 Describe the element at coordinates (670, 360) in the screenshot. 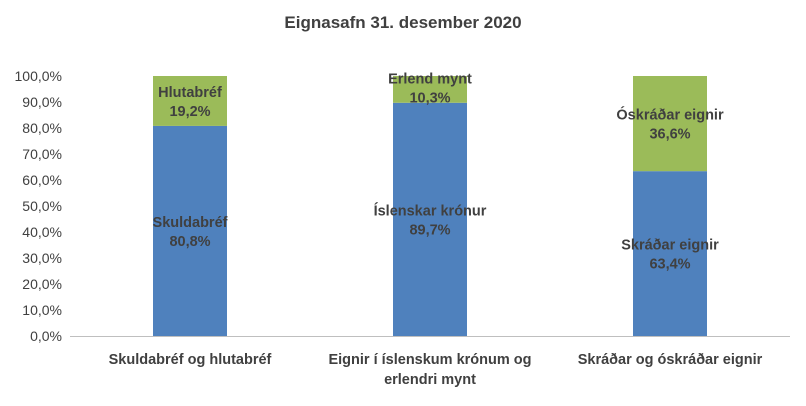

I see `x-tick-label: Skráðar og óskráðar eignir` at that location.